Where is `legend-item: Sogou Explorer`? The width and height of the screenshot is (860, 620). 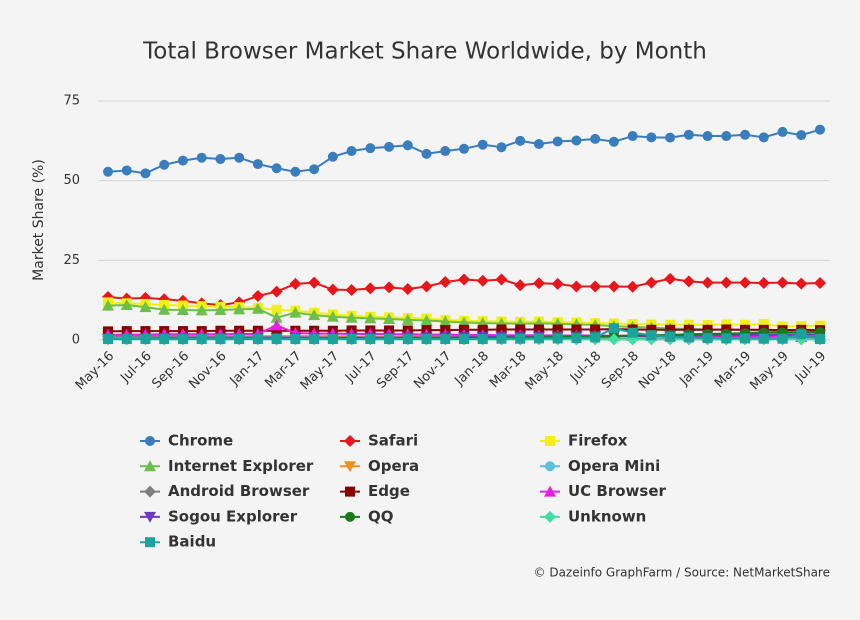 legend-item: Sogou Explorer is located at coordinates (219, 516).